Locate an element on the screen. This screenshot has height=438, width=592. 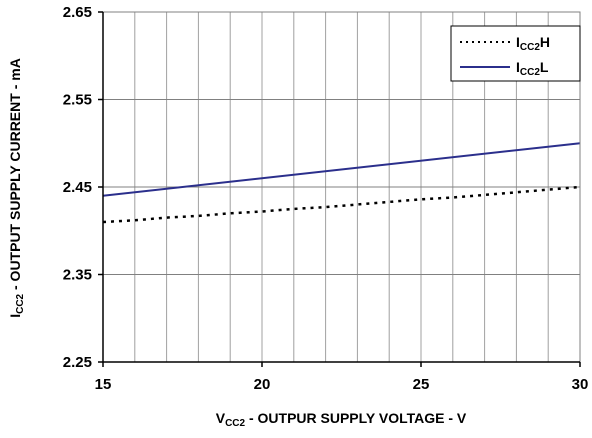
y-axis-title: ICC2 - OUTPUT SUPPLY CURRENT - mA is located at coordinates (16, 188).